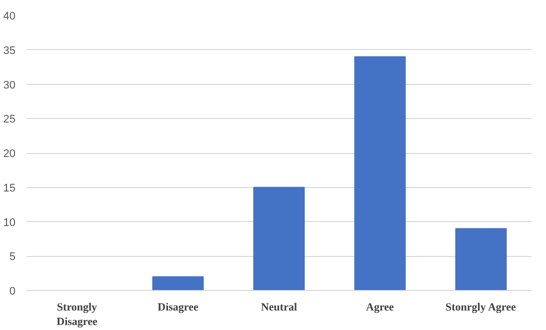  What do you see at coordinates (9, 188) in the screenshot?
I see `y-tick-label: 15` at bounding box center [9, 188].